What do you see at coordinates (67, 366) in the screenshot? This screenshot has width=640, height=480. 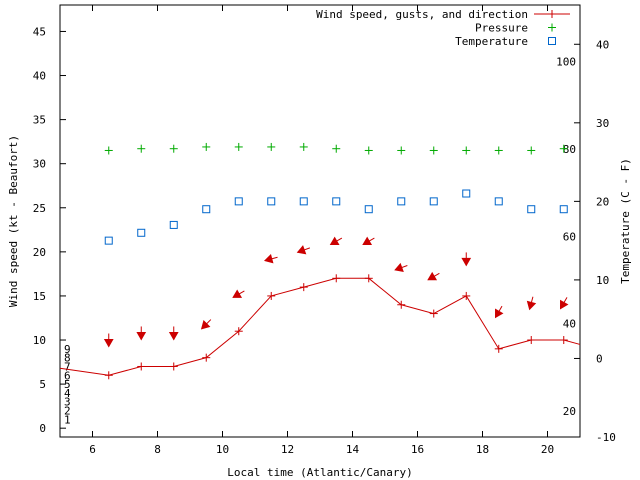 I see `beaufort-label: 7` at bounding box center [67, 366].